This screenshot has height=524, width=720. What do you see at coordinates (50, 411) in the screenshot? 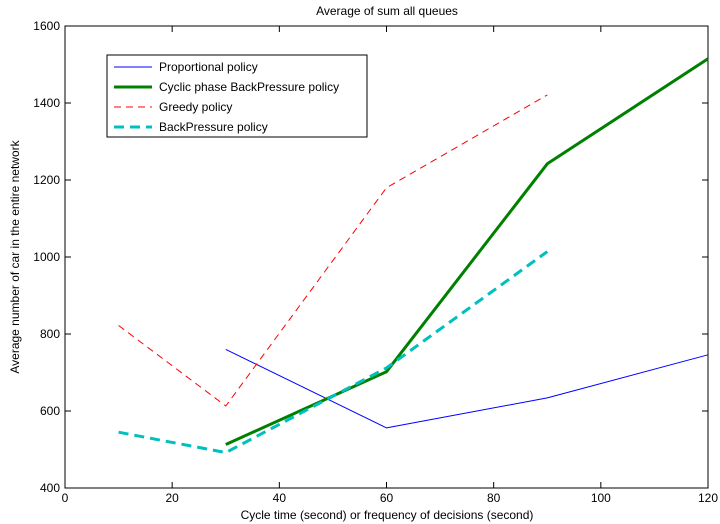
I see `y-tick-label: 600` at bounding box center [50, 411].